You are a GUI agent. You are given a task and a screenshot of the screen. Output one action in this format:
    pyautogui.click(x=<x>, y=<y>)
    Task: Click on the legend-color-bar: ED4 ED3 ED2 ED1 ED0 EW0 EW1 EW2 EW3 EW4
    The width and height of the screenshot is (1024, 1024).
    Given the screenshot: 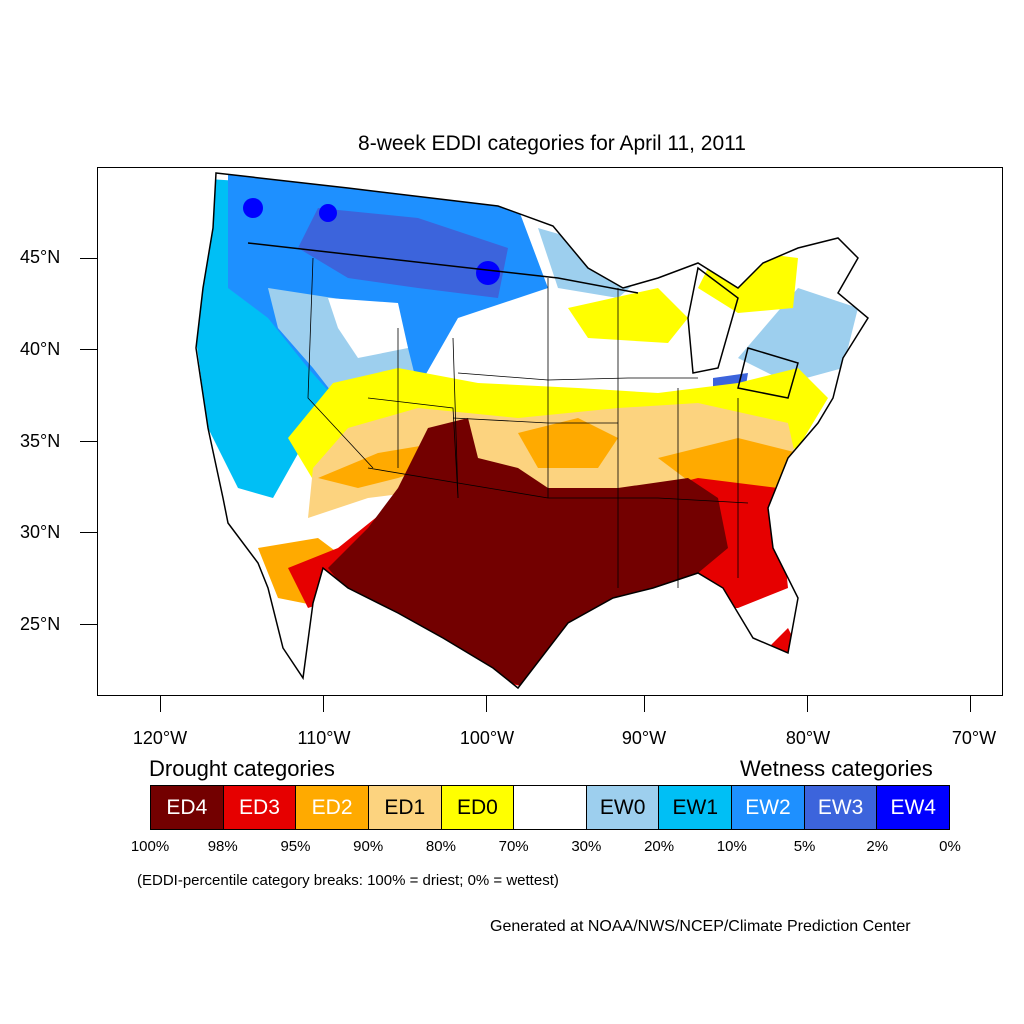 What is the action you would take?
    pyautogui.click(x=550, y=807)
    